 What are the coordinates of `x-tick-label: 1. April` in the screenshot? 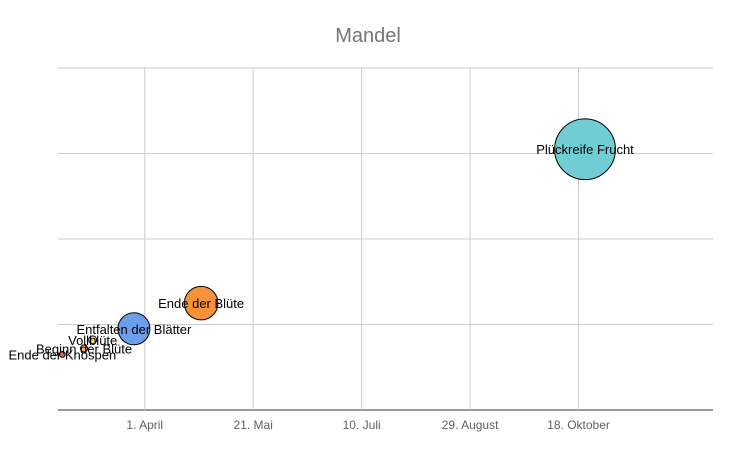 It's located at (144, 425).